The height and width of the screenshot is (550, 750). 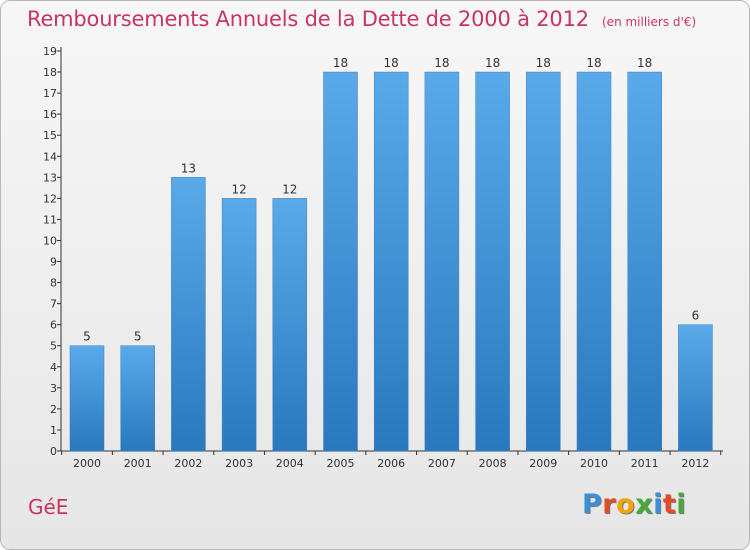 I want to click on y-tick-label: 6, so click(x=53, y=325).